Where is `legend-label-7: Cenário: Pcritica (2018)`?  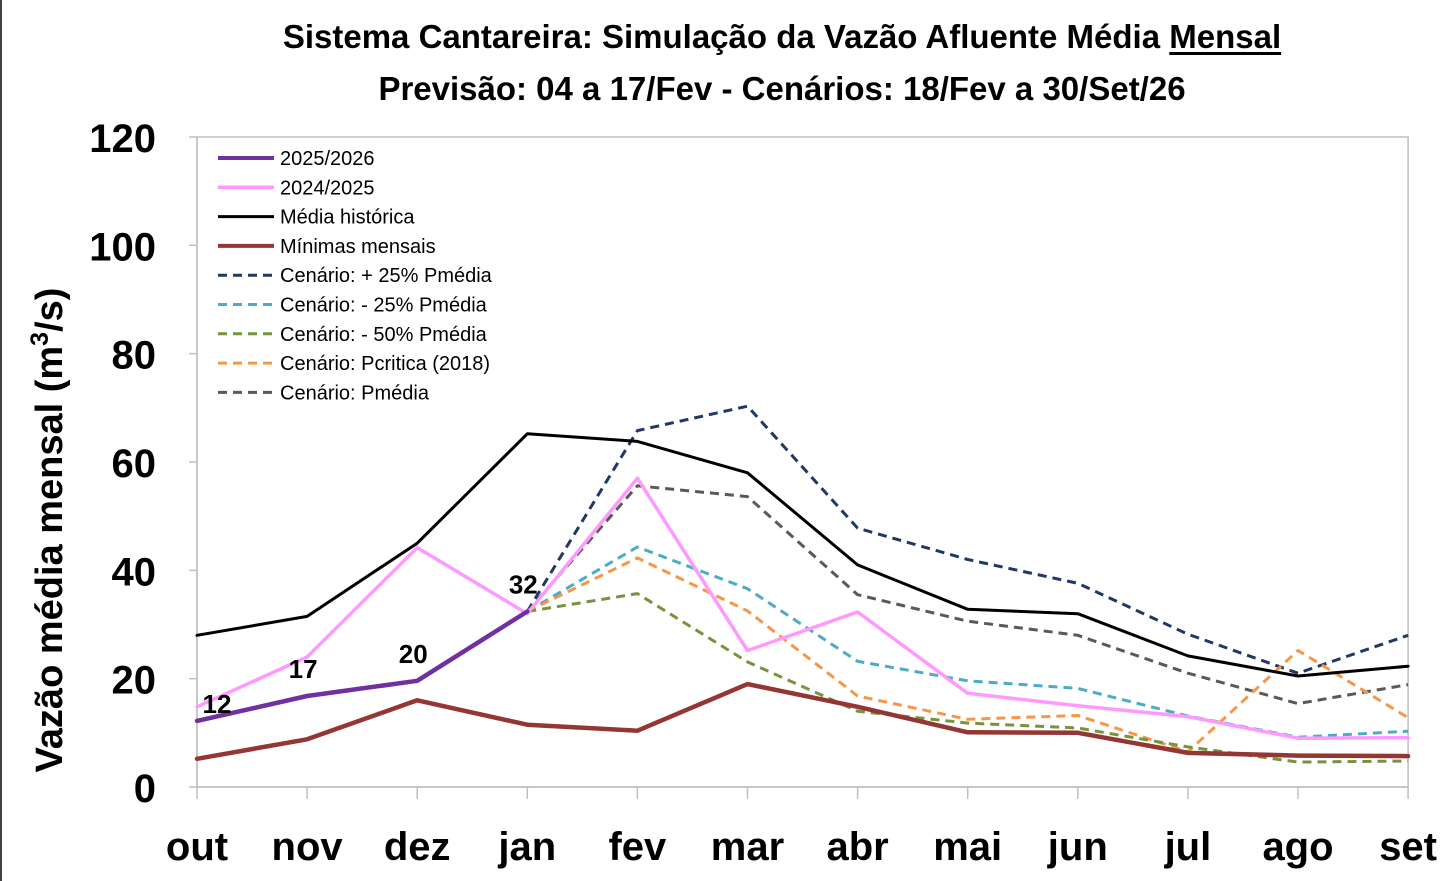
legend-label-7: Cenário: Pcritica (2018) is located at coordinates (385, 364).